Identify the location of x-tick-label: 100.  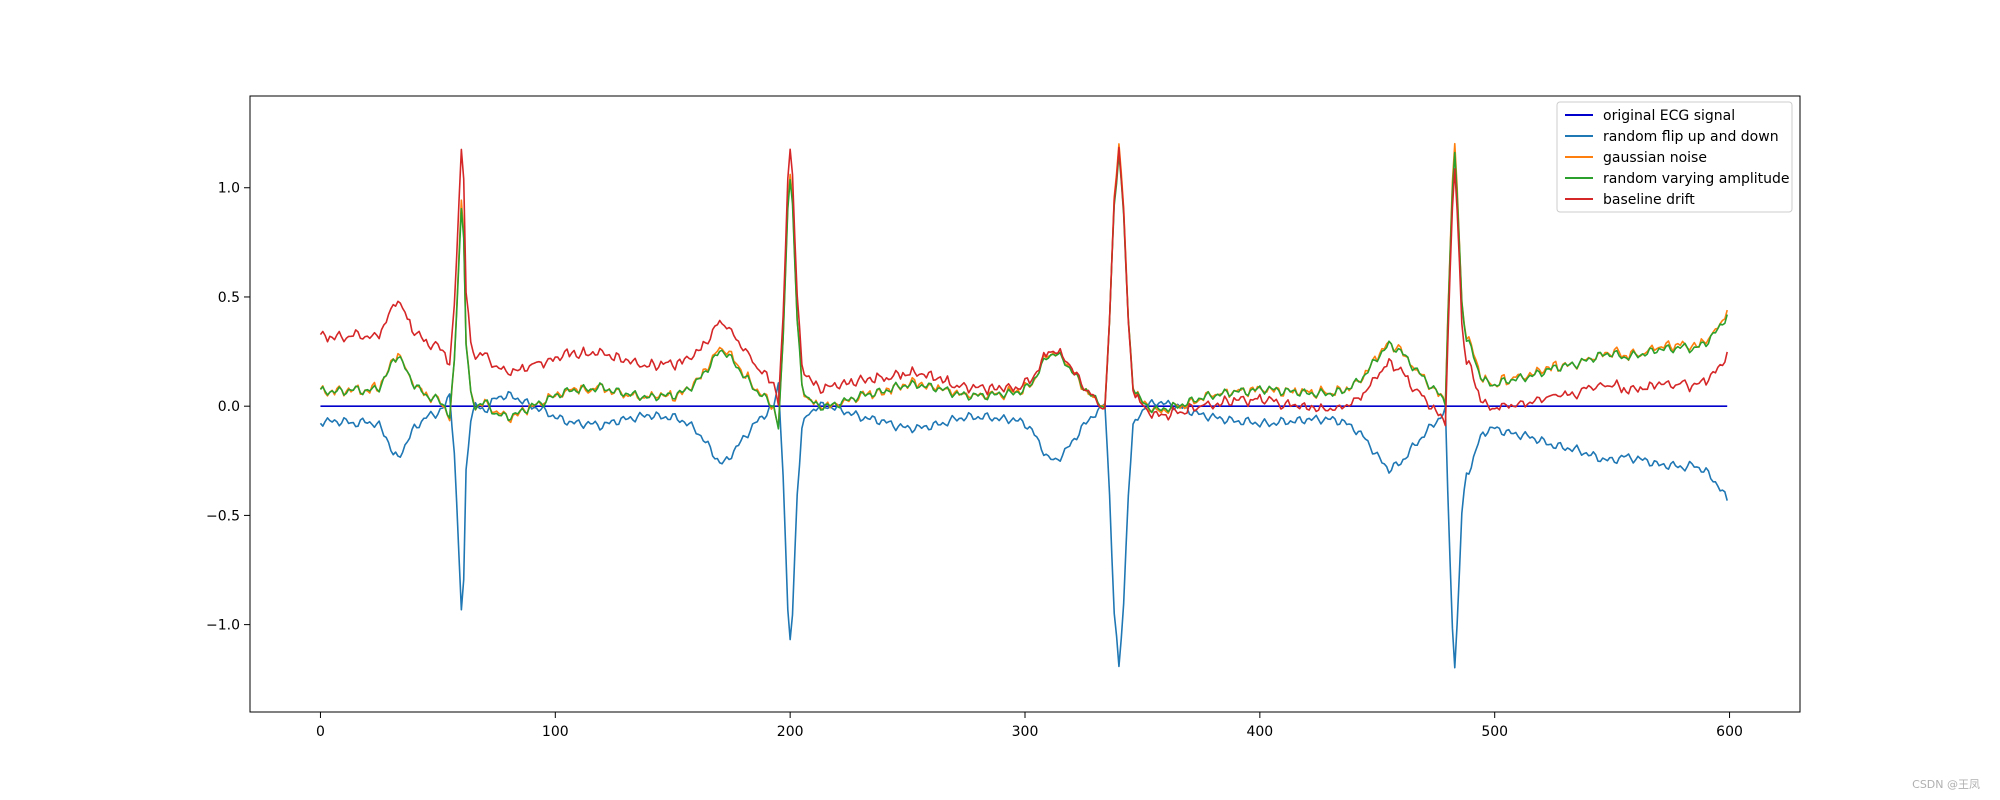
(555, 732).